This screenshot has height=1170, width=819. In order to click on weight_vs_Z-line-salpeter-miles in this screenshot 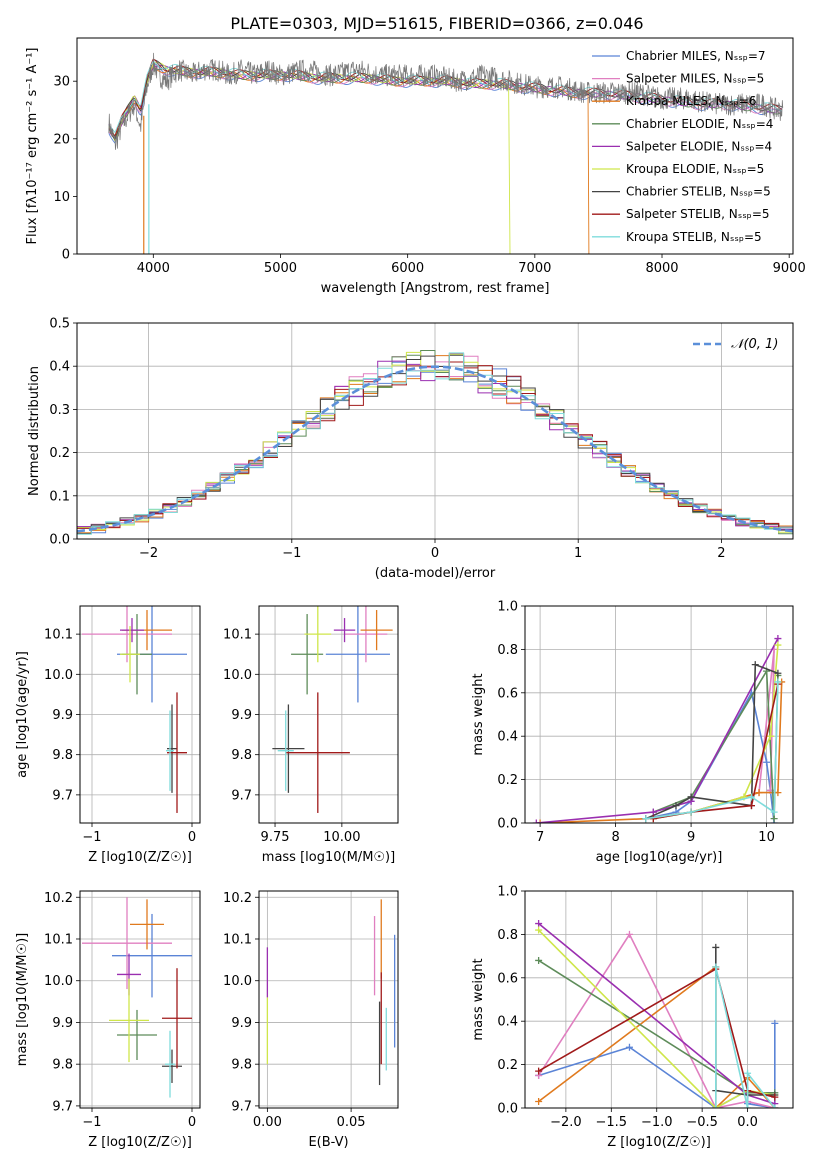, I will do `click(656, 1020)`.